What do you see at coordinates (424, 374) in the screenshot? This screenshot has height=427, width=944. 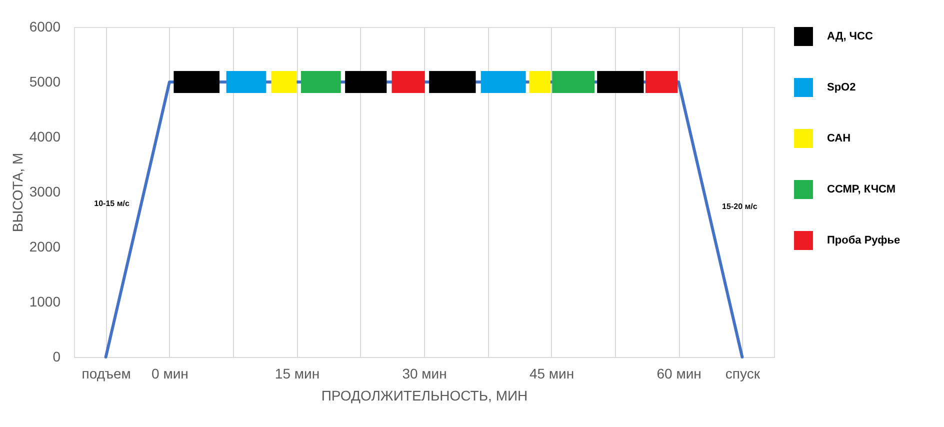 I see `x-tick-label: 30 мин` at bounding box center [424, 374].